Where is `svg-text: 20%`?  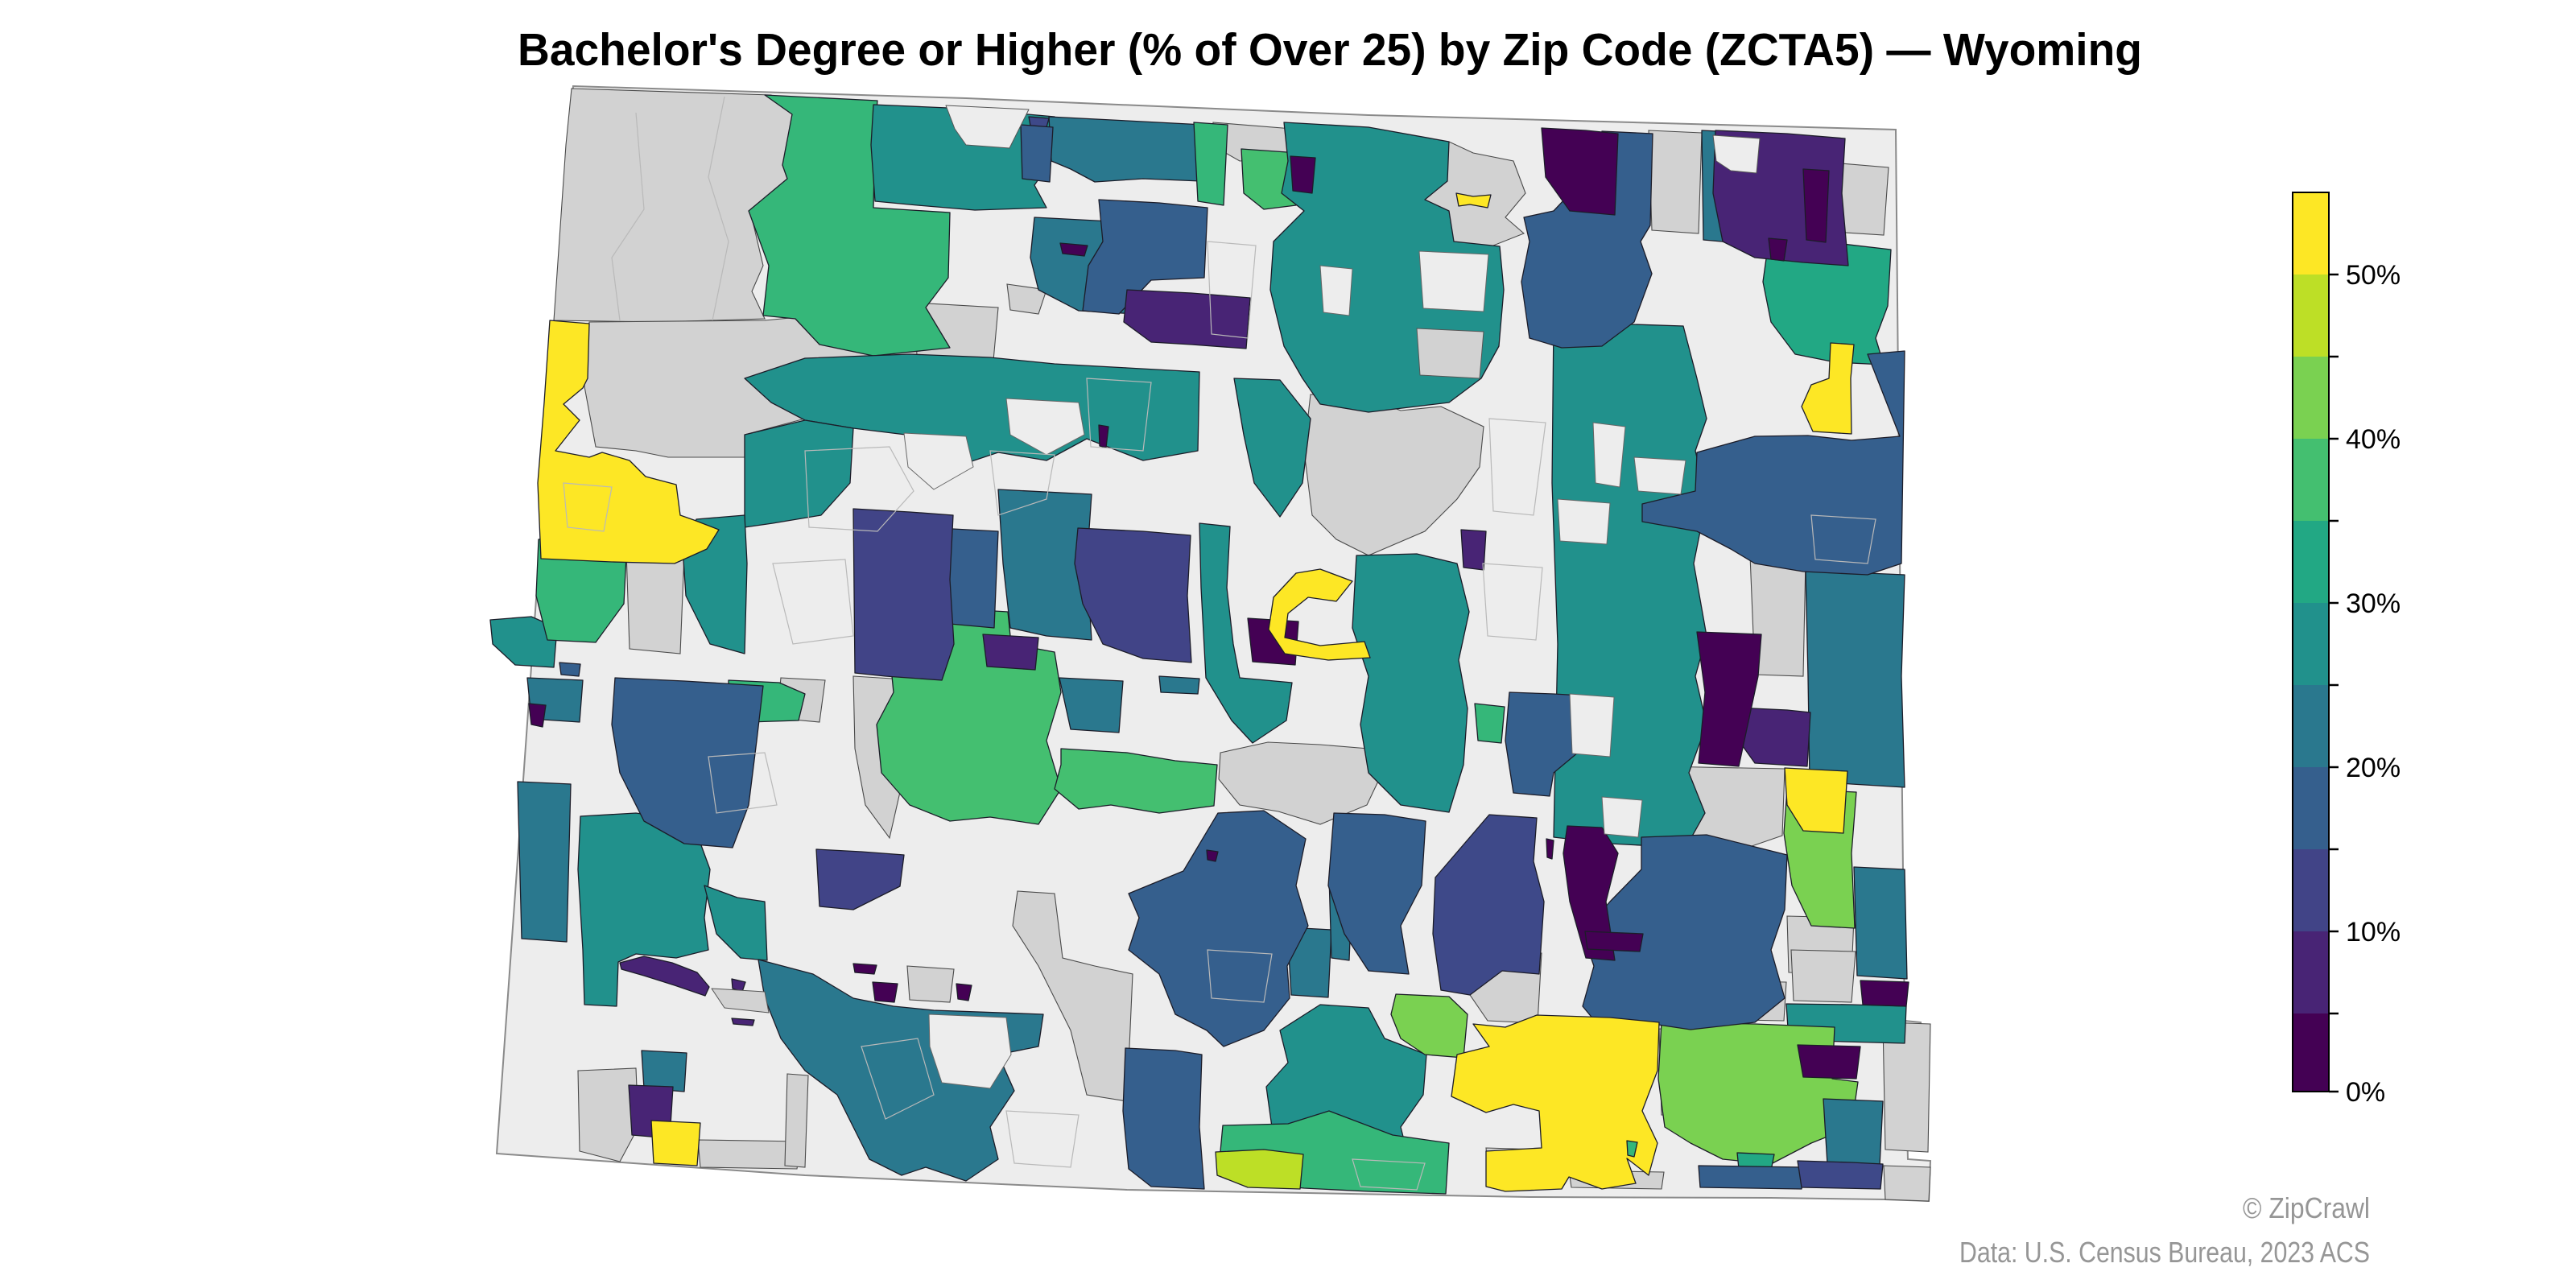 svg-text: 20% is located at coordinates (2373, 768).